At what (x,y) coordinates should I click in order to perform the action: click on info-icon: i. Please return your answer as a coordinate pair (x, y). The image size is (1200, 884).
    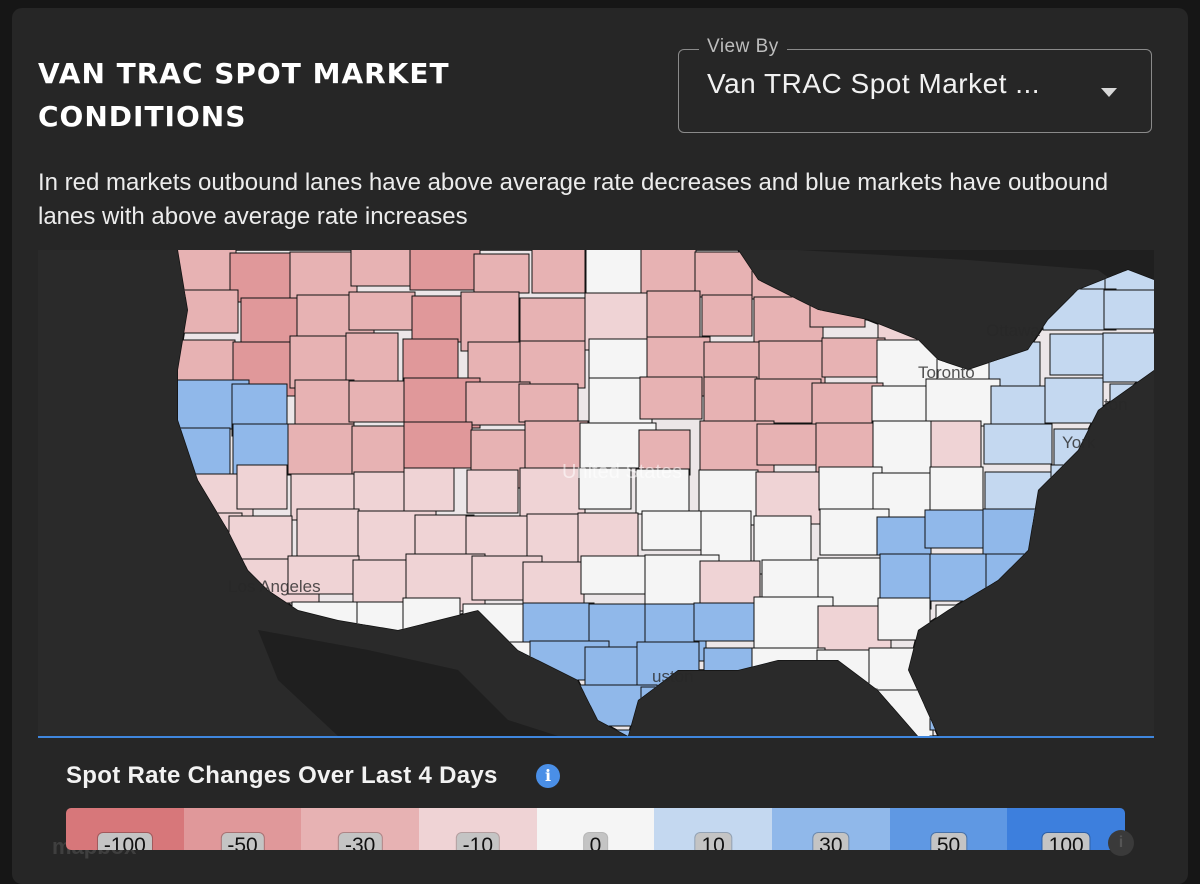
    Looking at the image, I should click on (548, 776).